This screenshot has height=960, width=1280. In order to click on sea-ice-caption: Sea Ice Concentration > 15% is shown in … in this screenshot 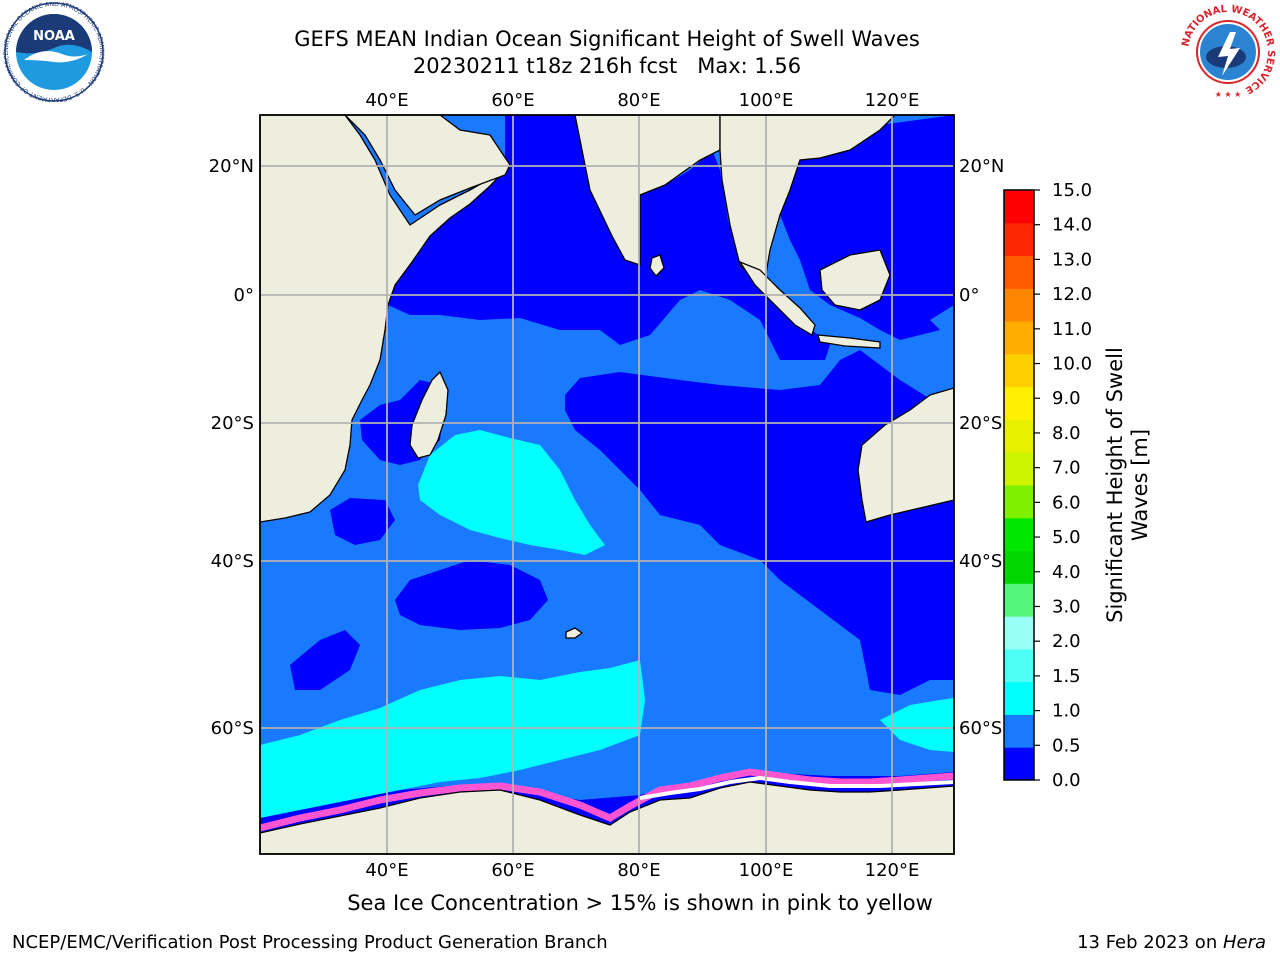, I will do `click(640, 903)`.